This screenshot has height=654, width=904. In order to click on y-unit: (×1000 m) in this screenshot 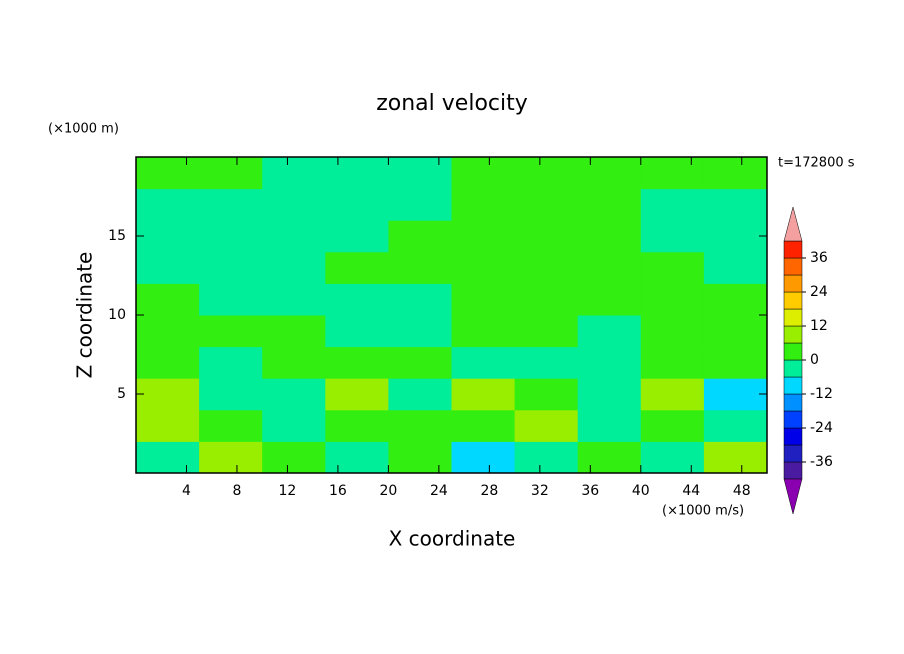, I will do `click(83, 129)`.